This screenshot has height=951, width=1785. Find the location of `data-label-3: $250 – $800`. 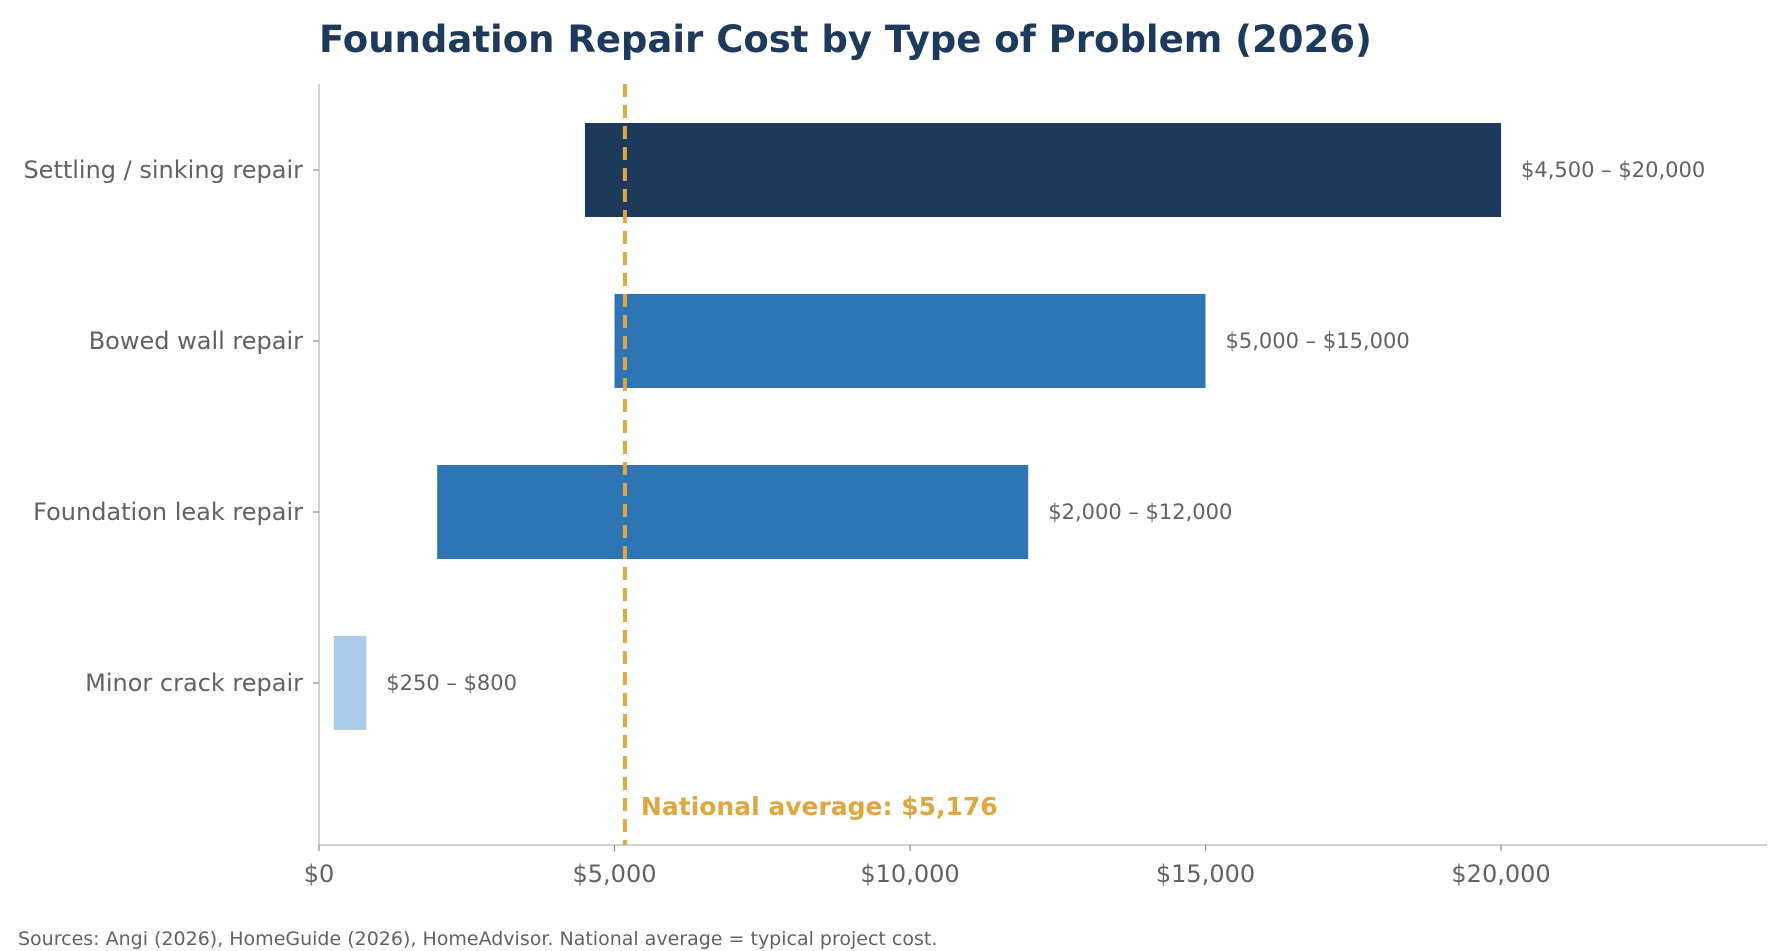

data-label-3: $250 – $800 is located at coordinates (451, 683).